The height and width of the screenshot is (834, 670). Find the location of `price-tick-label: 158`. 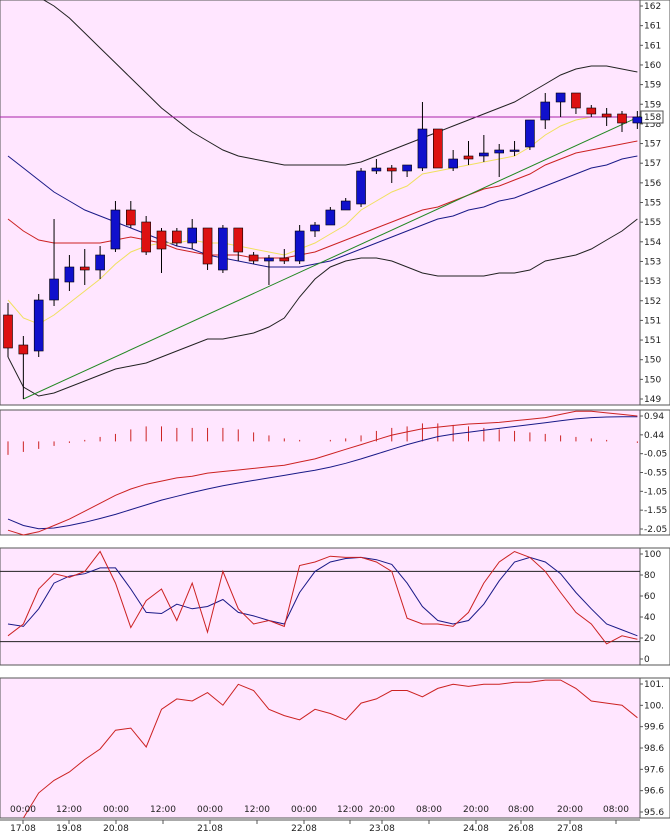

price-tick-label: 158 is located at coordinates (652, 125).